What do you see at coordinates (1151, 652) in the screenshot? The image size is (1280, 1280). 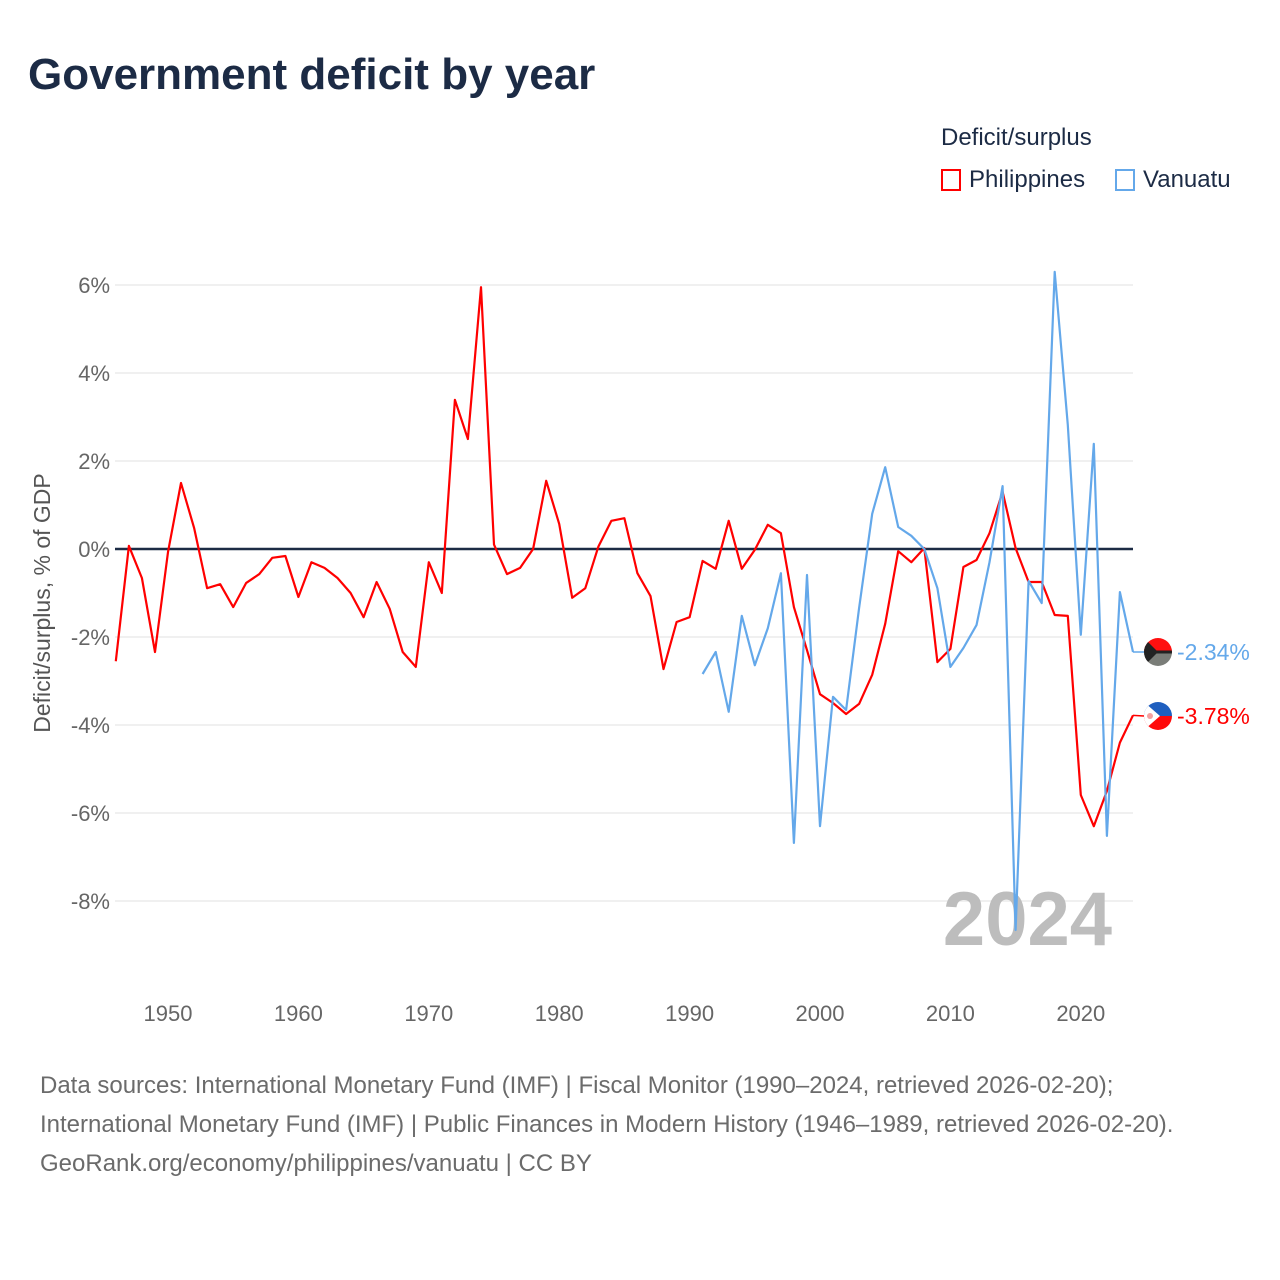 I see `flag-triangle` at bounding box center [1151, 652].